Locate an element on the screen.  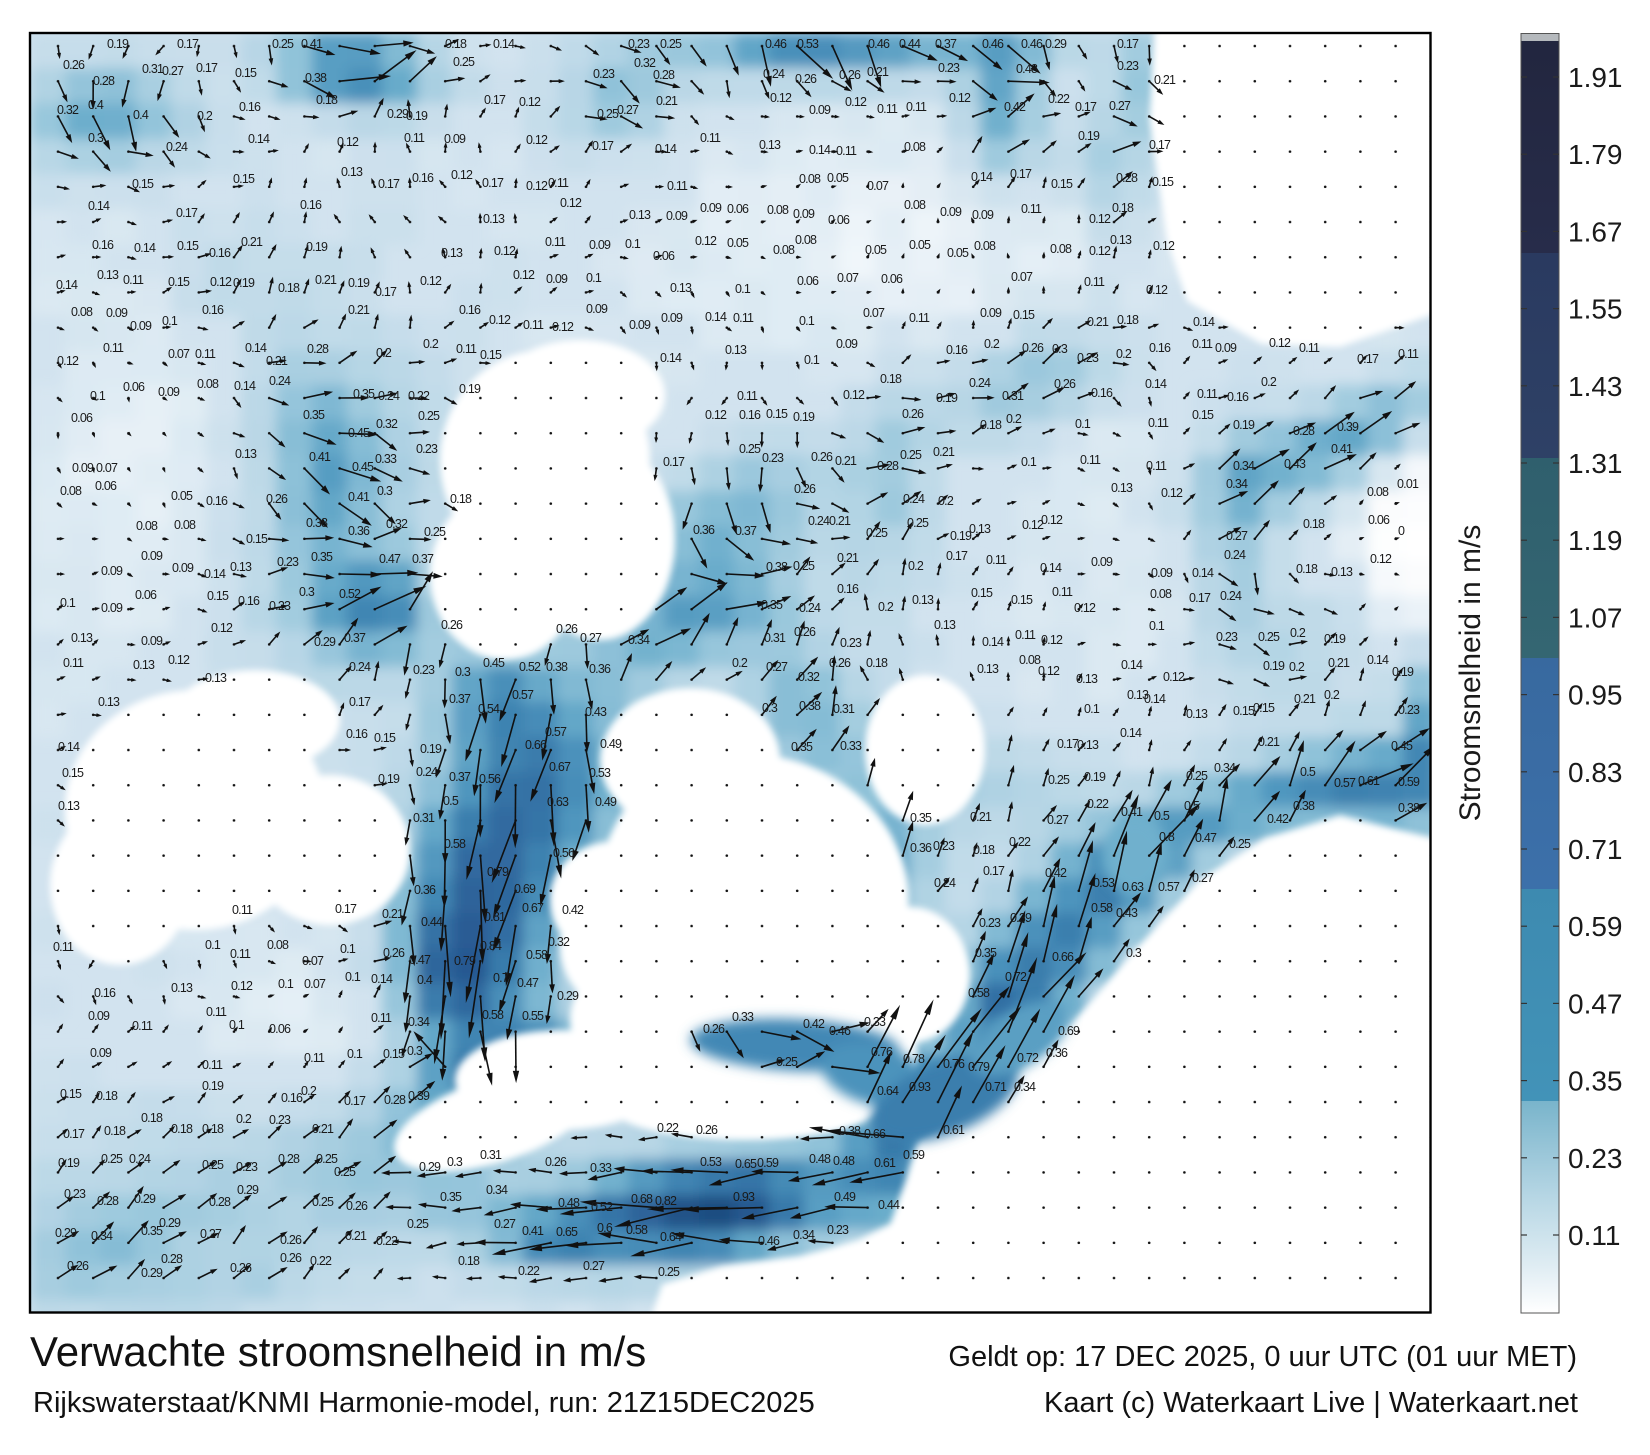
svg-text: 1.19 is located at coordinates (1595, 540).